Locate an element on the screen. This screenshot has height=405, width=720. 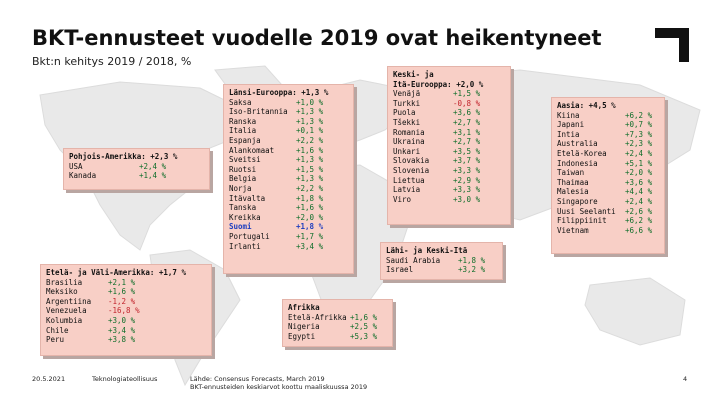
country-name: Turkki is located at coordinates (407, 103).